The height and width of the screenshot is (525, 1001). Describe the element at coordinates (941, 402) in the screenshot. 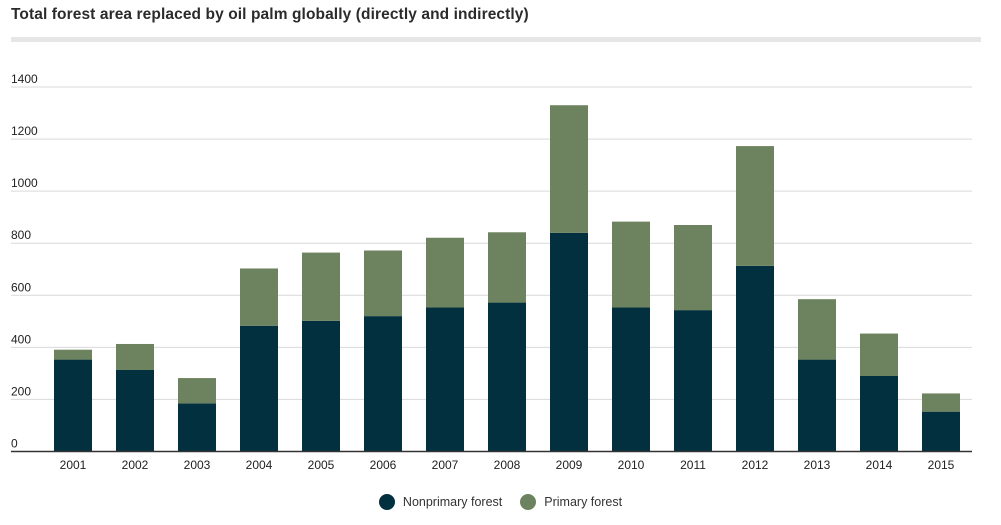

I see `bar-primary-2015` at that location.